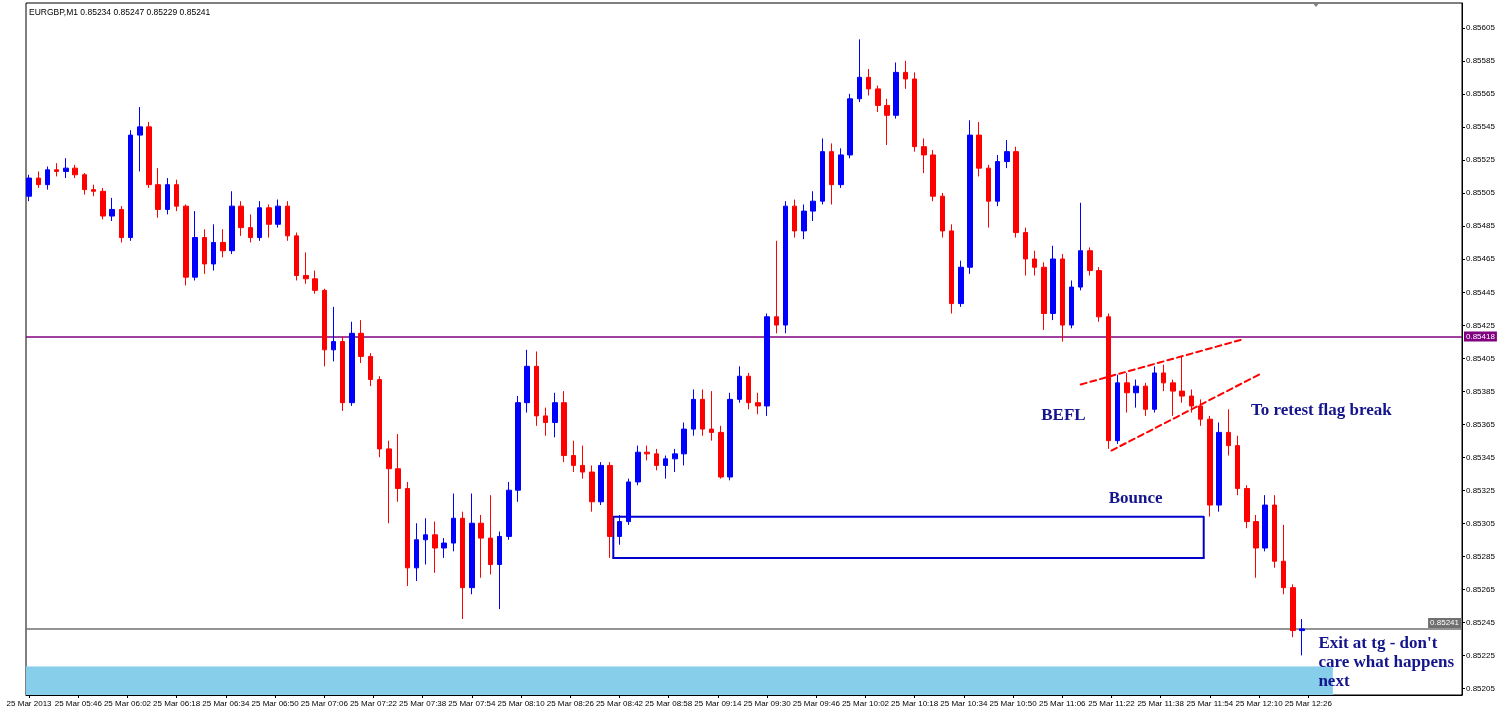  What do you see at coordinates (29, 703) in the screenshot?
I see `x-tick-label: 25 Mar 2013` at bounding box center [29, 703].